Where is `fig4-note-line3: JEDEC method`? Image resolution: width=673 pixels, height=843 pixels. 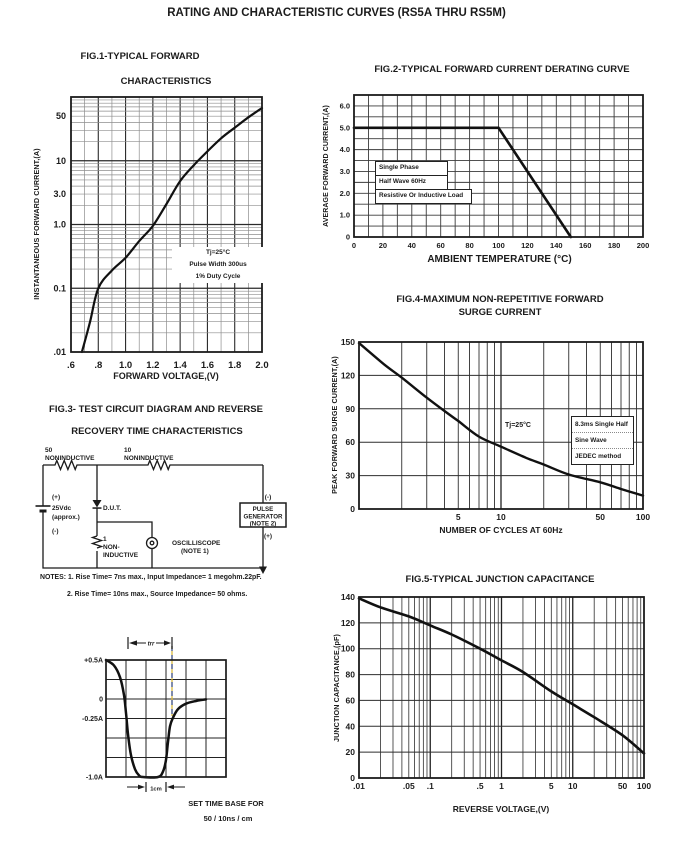
fig4-note-line3: JEDEC method is located at coordinates (598, 456).